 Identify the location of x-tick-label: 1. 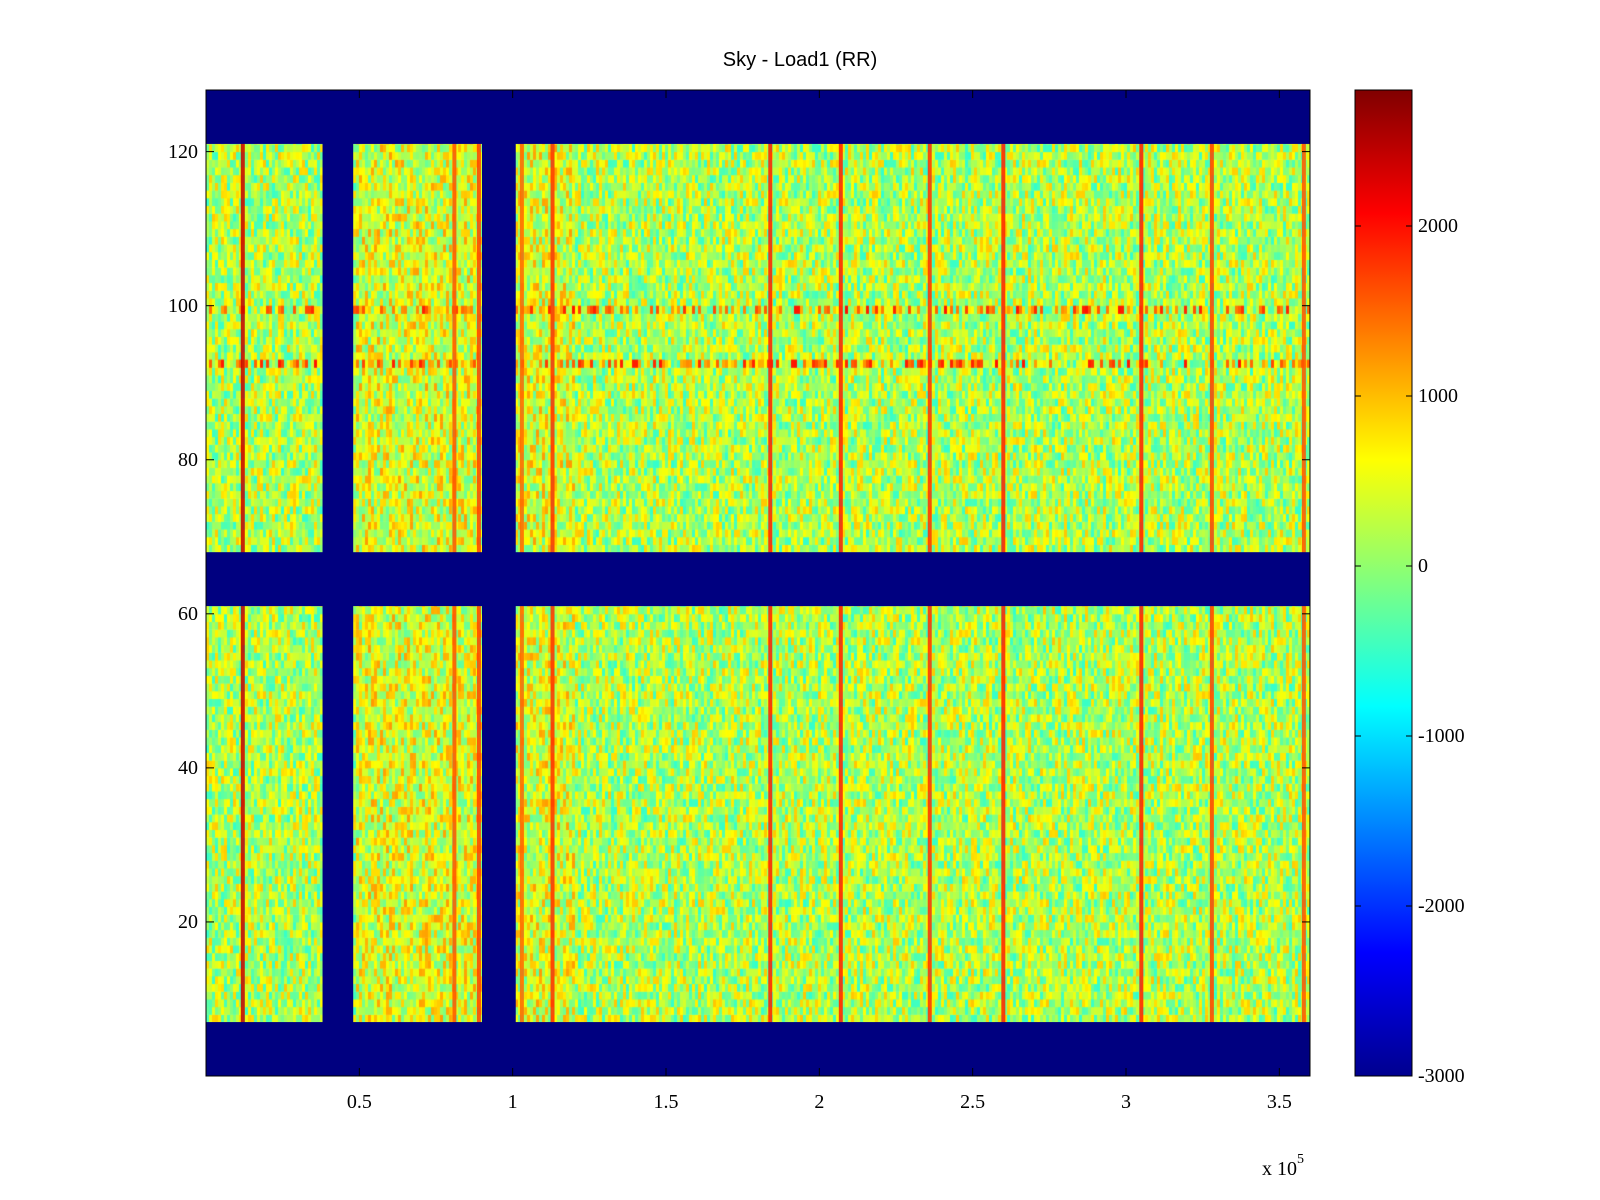
(512, 1102).